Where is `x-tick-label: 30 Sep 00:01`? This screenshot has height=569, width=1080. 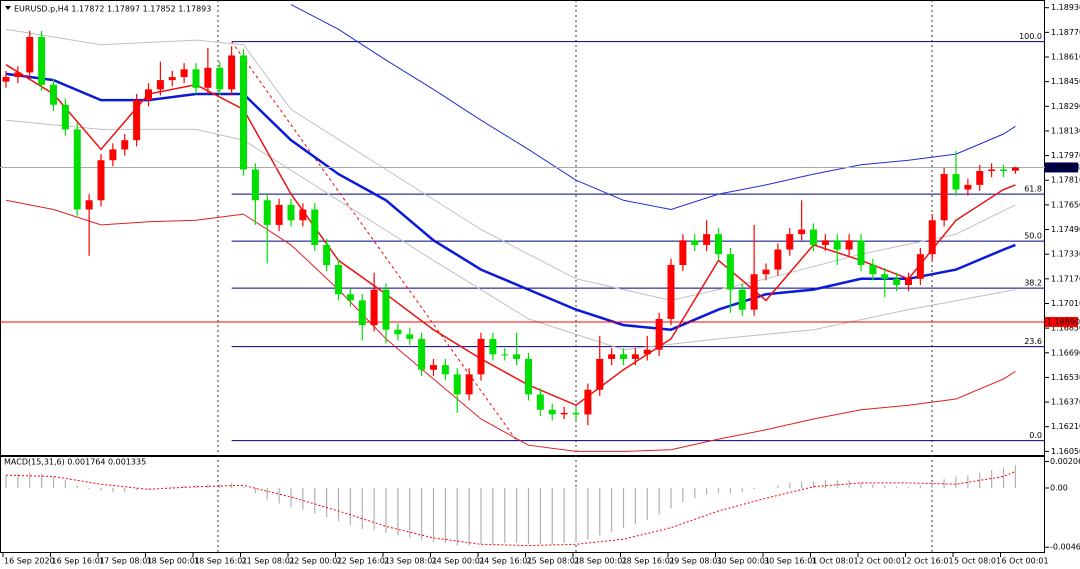
x-tick-label: 30 Sep 00:01 is located at coordinates (743, 561).